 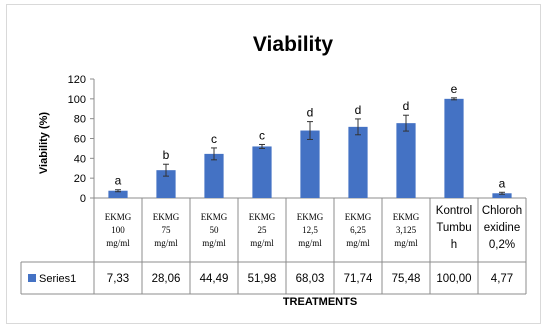 I want to click on significance-letter: e, so click(x=454, y=89).